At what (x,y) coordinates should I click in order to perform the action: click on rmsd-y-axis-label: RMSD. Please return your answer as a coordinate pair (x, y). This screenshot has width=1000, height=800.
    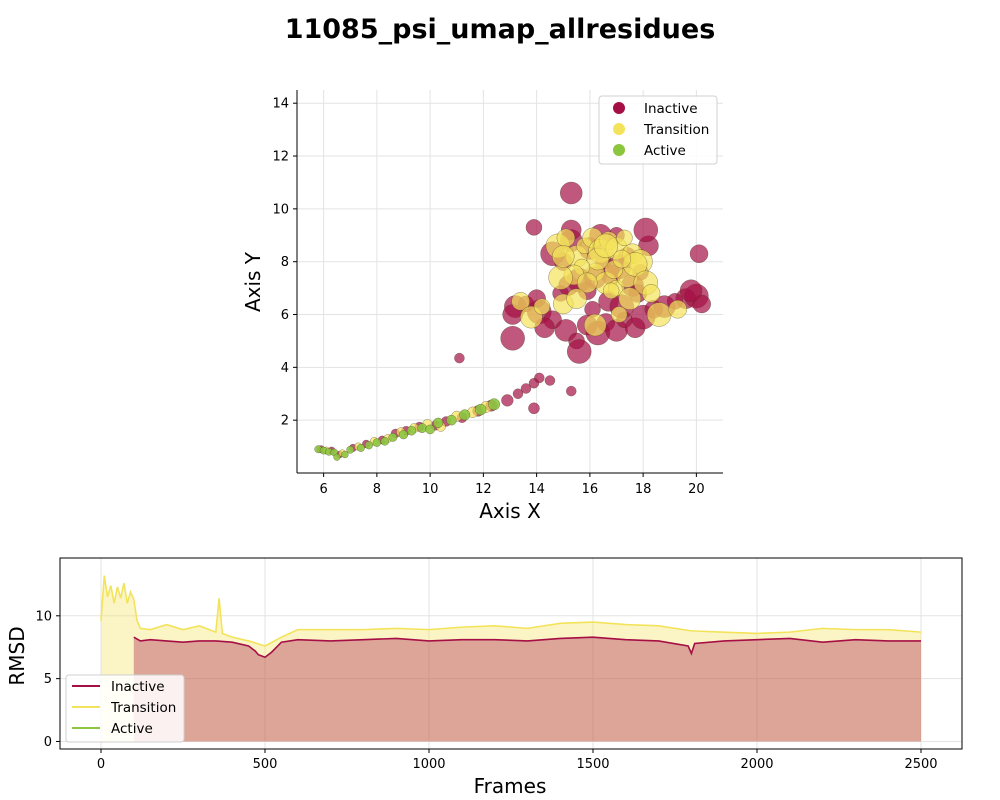
    Looking at the image, I should click on (17, 655).